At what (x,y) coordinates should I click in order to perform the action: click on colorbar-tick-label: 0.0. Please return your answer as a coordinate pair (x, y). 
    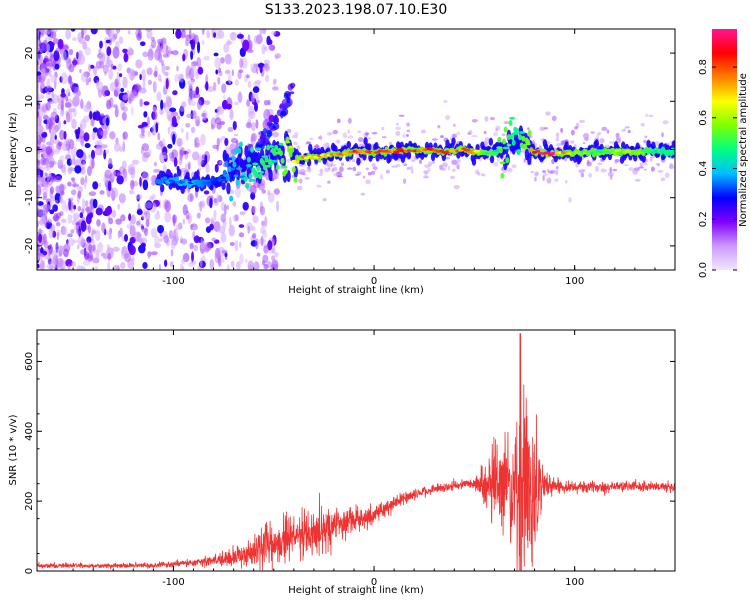
    Looking at the image, I should click on (703, 270).